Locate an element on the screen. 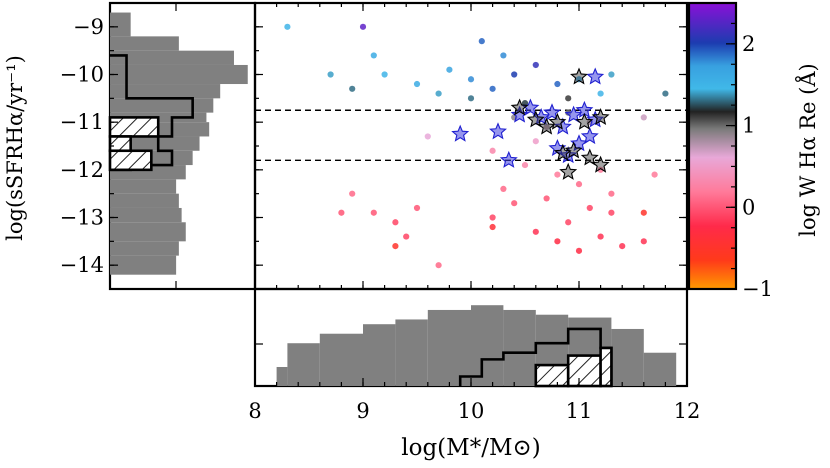 The image size is (830, 468). y-tick-label: −10 is located at coordinates (82, 75).